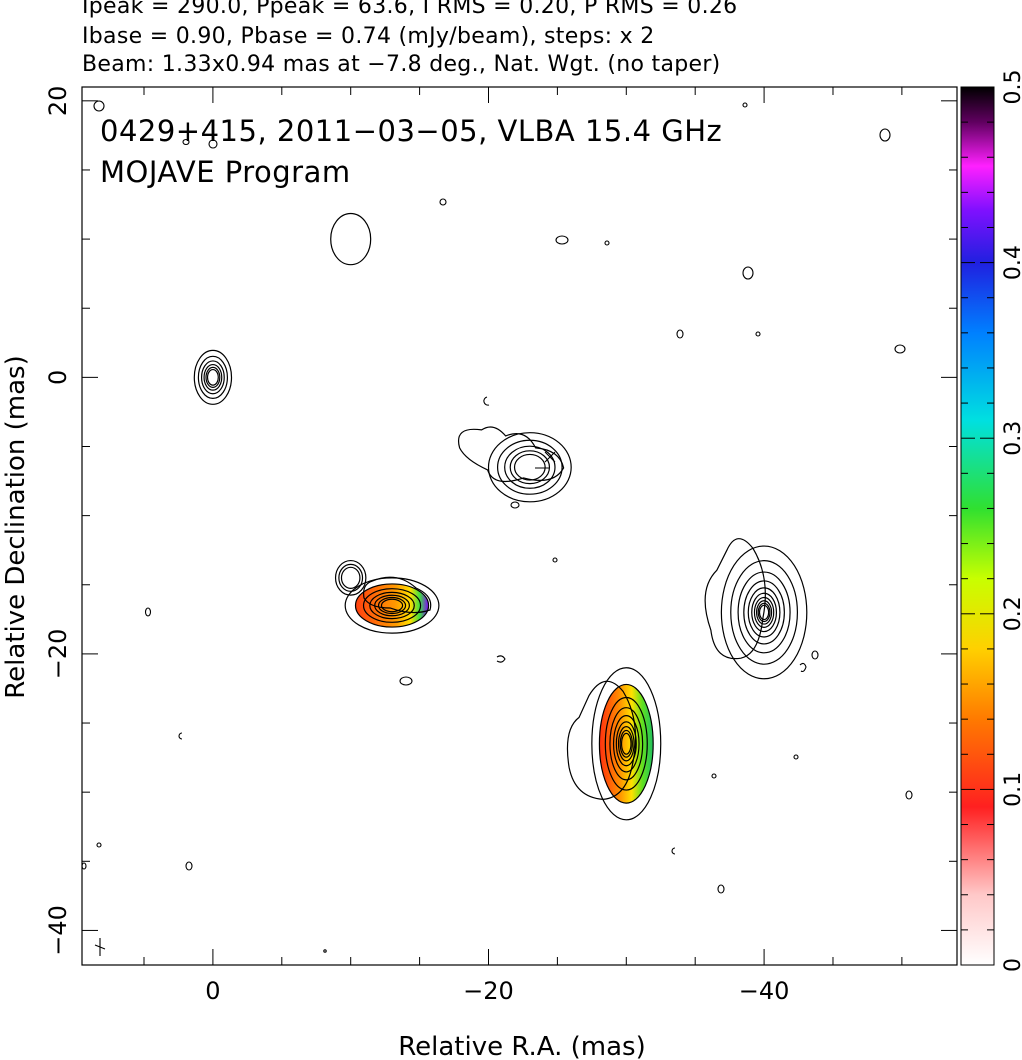  What do you see at coordinates (1011, 613) in the screenshot?
I see `colorbar-tick-label: 0.2` at bounding box center [1011, 613].